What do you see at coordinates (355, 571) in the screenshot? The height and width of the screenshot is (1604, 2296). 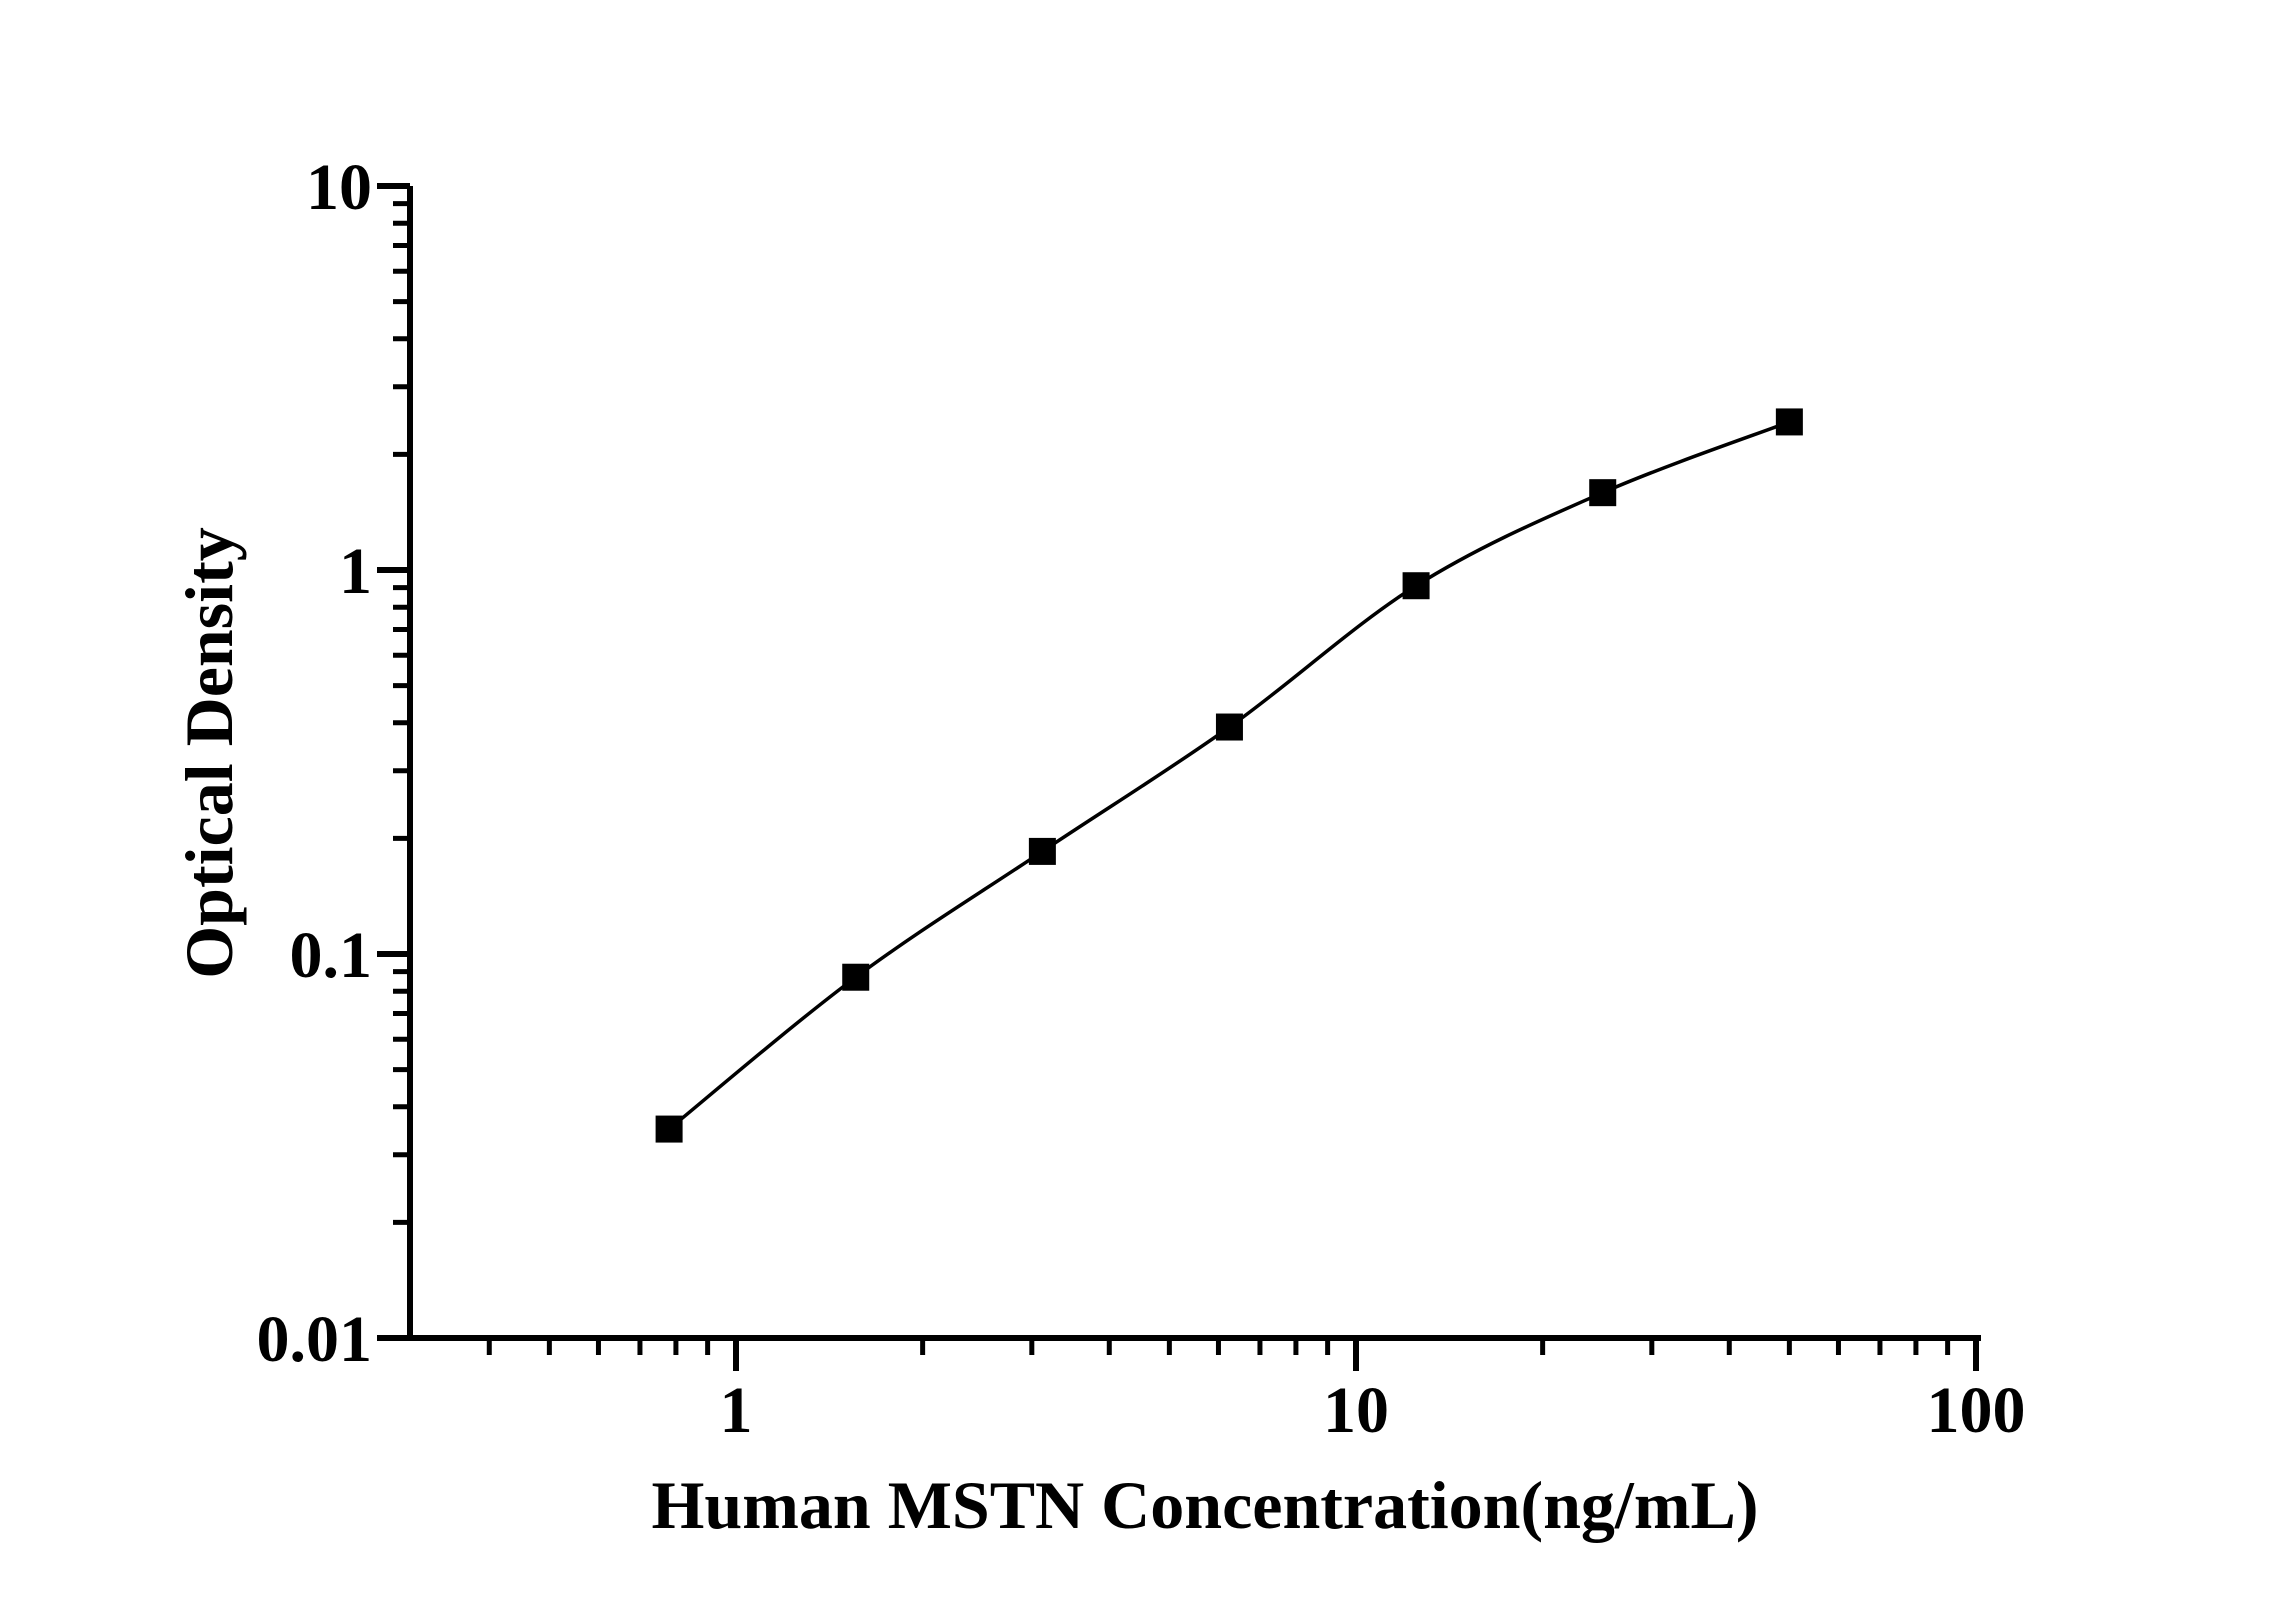 I see `y-tick-label: 1` at bounding box center [355, 571].